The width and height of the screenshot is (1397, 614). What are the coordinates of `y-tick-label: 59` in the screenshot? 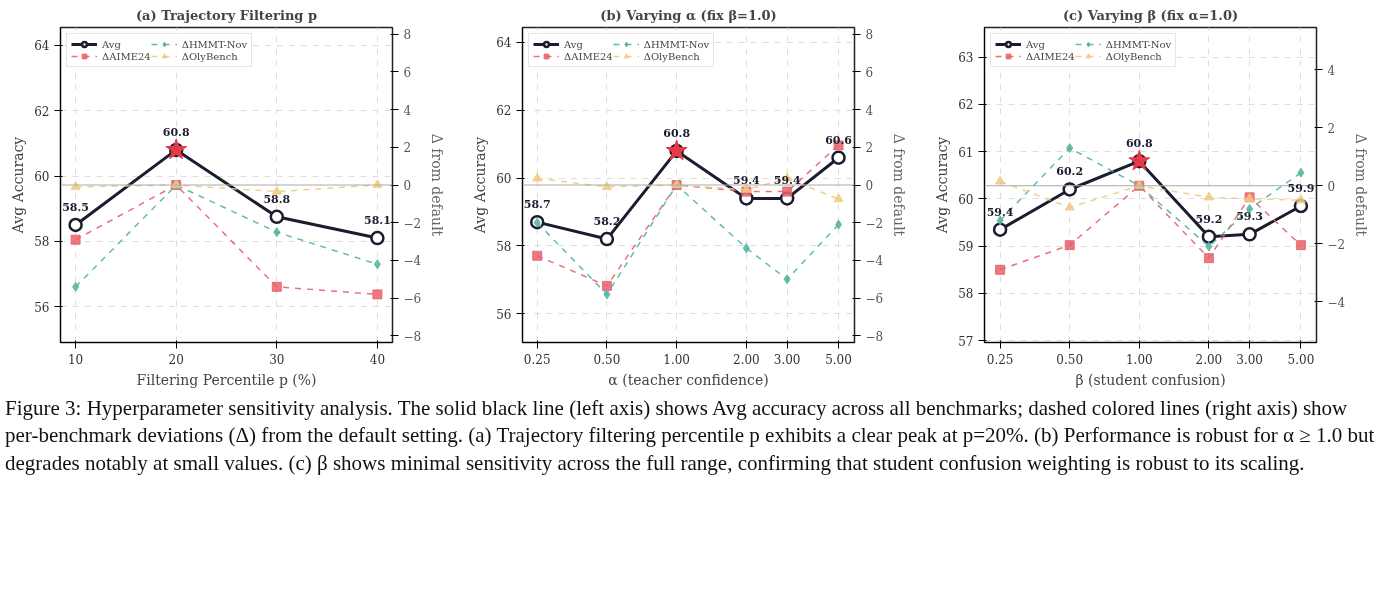 It's located at (966, 247).